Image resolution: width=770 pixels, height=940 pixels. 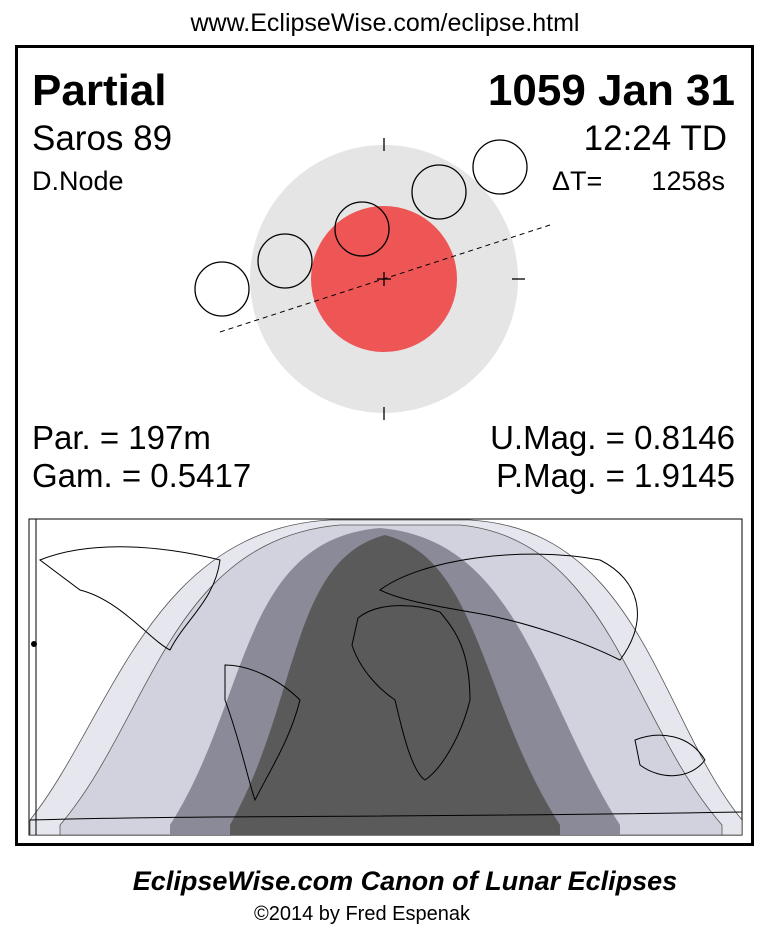 What do you see at coordinates (362, 914) in the screenshot?
I see `copyright: ©2014 by Fred Espenak` at bounding box center [362, 914].